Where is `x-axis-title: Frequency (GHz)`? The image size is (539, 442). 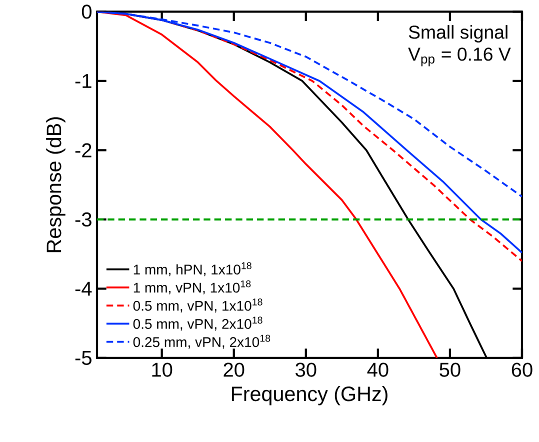 x-axis-title: Frequency (GHz) is located at coordinates (310, 396).